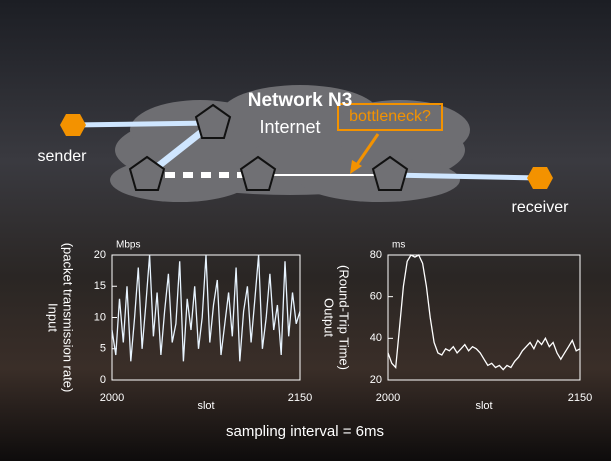  What do you see at coordinates (53, 317) in the screenshot?
I see `y-axis-label: Input` at bounding box center [53, 317].